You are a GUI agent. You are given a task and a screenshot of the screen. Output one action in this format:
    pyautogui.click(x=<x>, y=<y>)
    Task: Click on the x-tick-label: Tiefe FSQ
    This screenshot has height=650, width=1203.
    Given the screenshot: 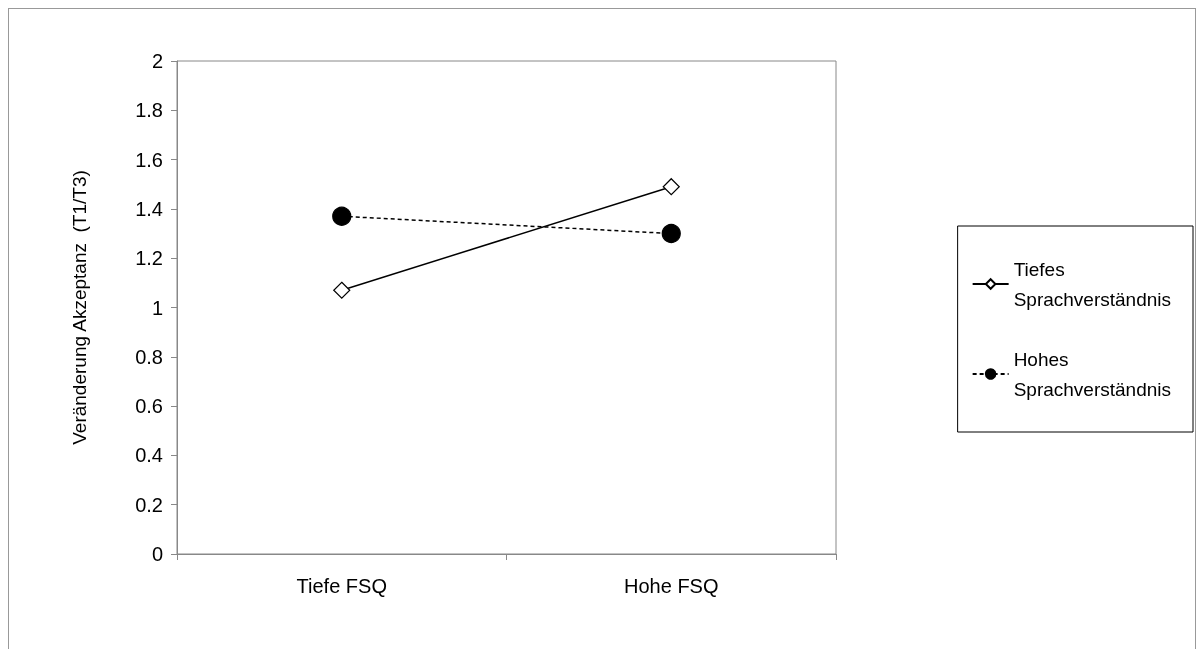 What is the action you would take?
    pyautogui.click(x=341, y=586)
    